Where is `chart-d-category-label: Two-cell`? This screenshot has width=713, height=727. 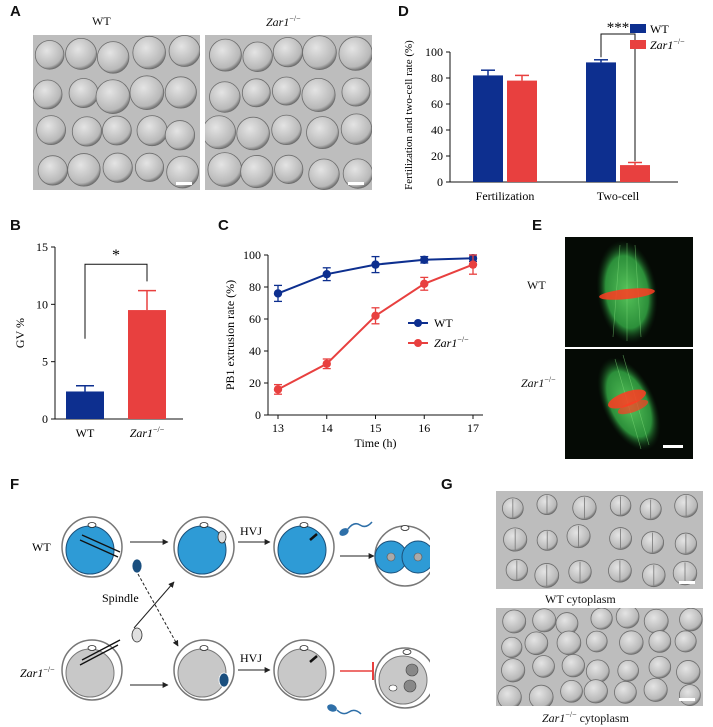
chart-d-category-label: Two-cell is located at coordinates (618, 196).